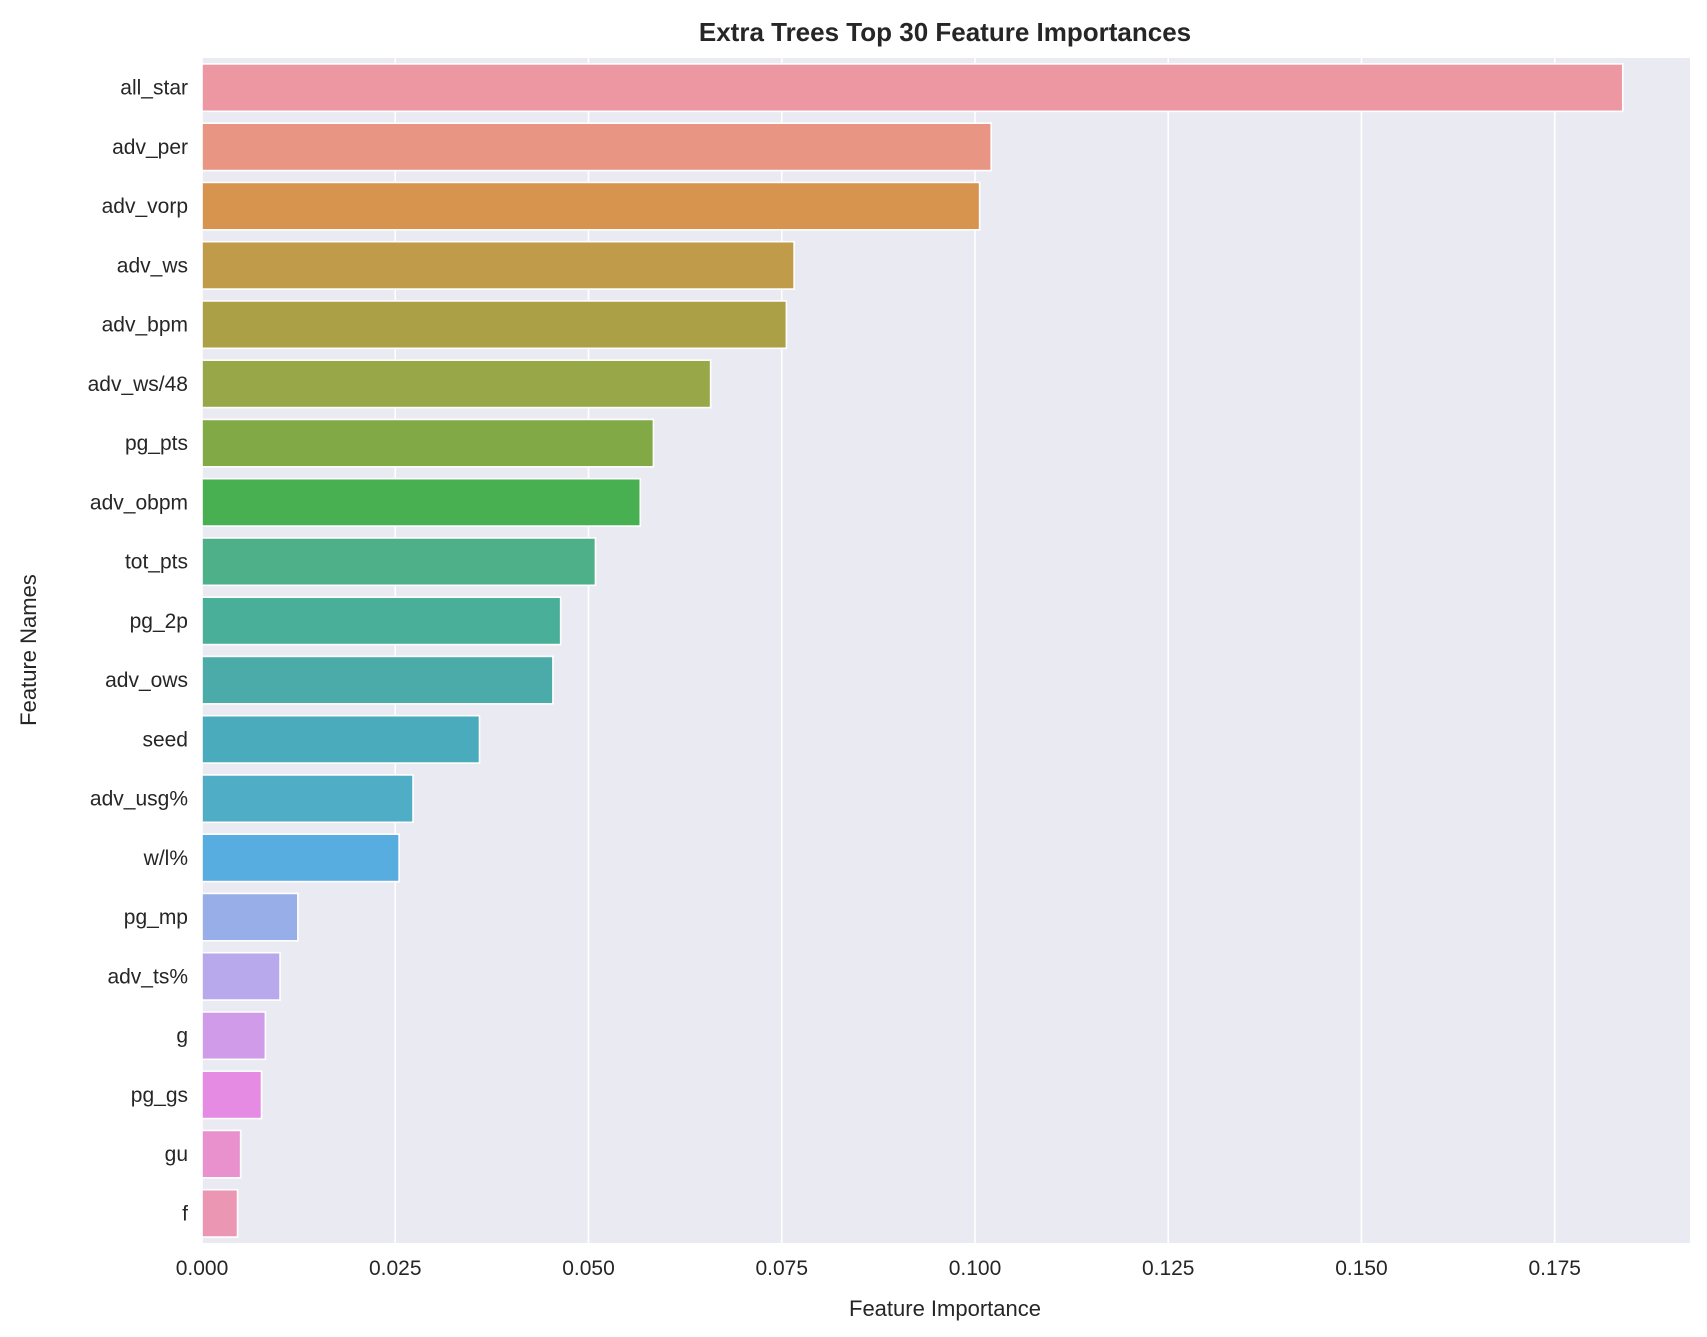 This screenshot has width=1707, height=1337. What do you see at coordinates (399, 562) in the screenshot?
I see `bar-tot-pts` at bounding box center [399, 562].